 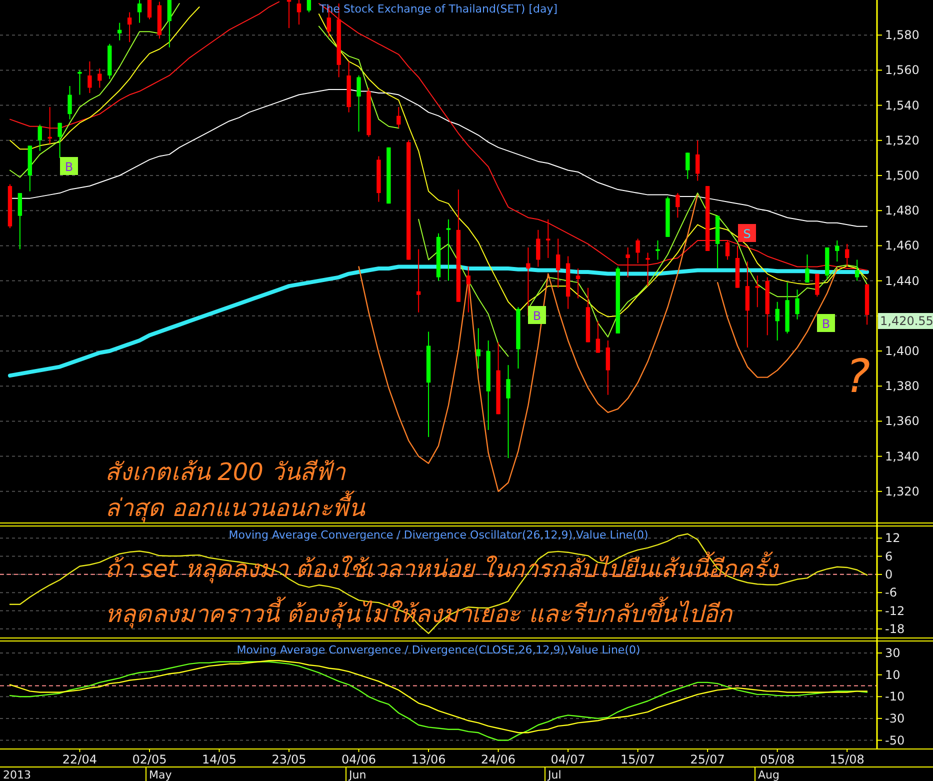 I want to click on x-tick-label: 25/07, so click(x=707, y=759).